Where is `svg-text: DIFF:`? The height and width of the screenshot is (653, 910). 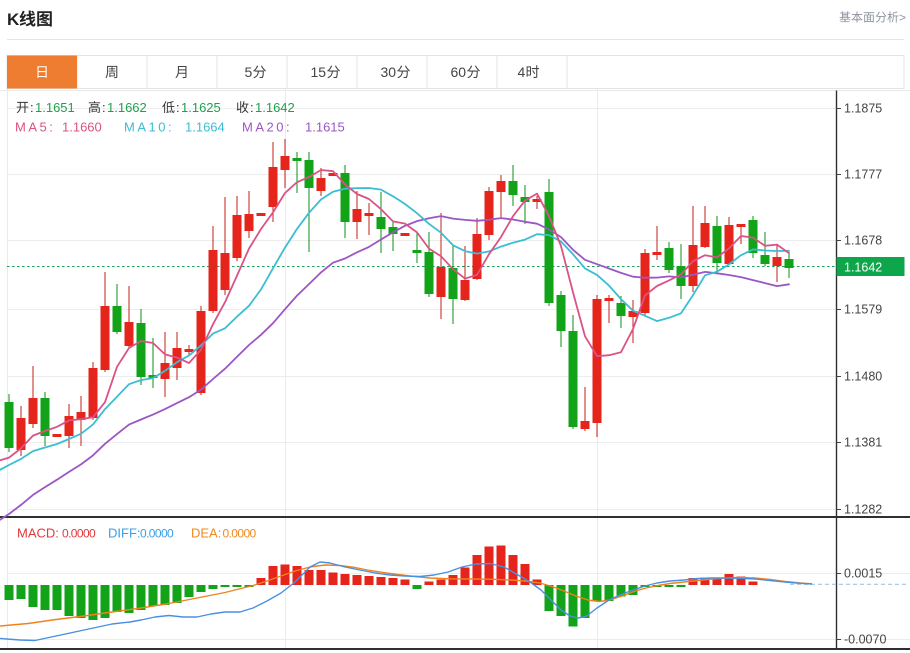
svg-text: DIFF: is located at coordinates (124, 533).